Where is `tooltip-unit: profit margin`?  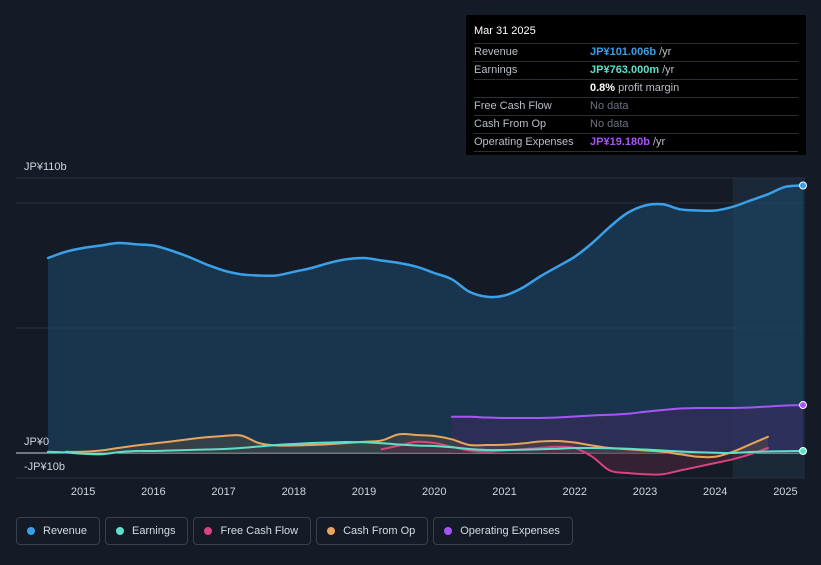
tooltip-unit: profit margin is located at coordinates (649, 88).